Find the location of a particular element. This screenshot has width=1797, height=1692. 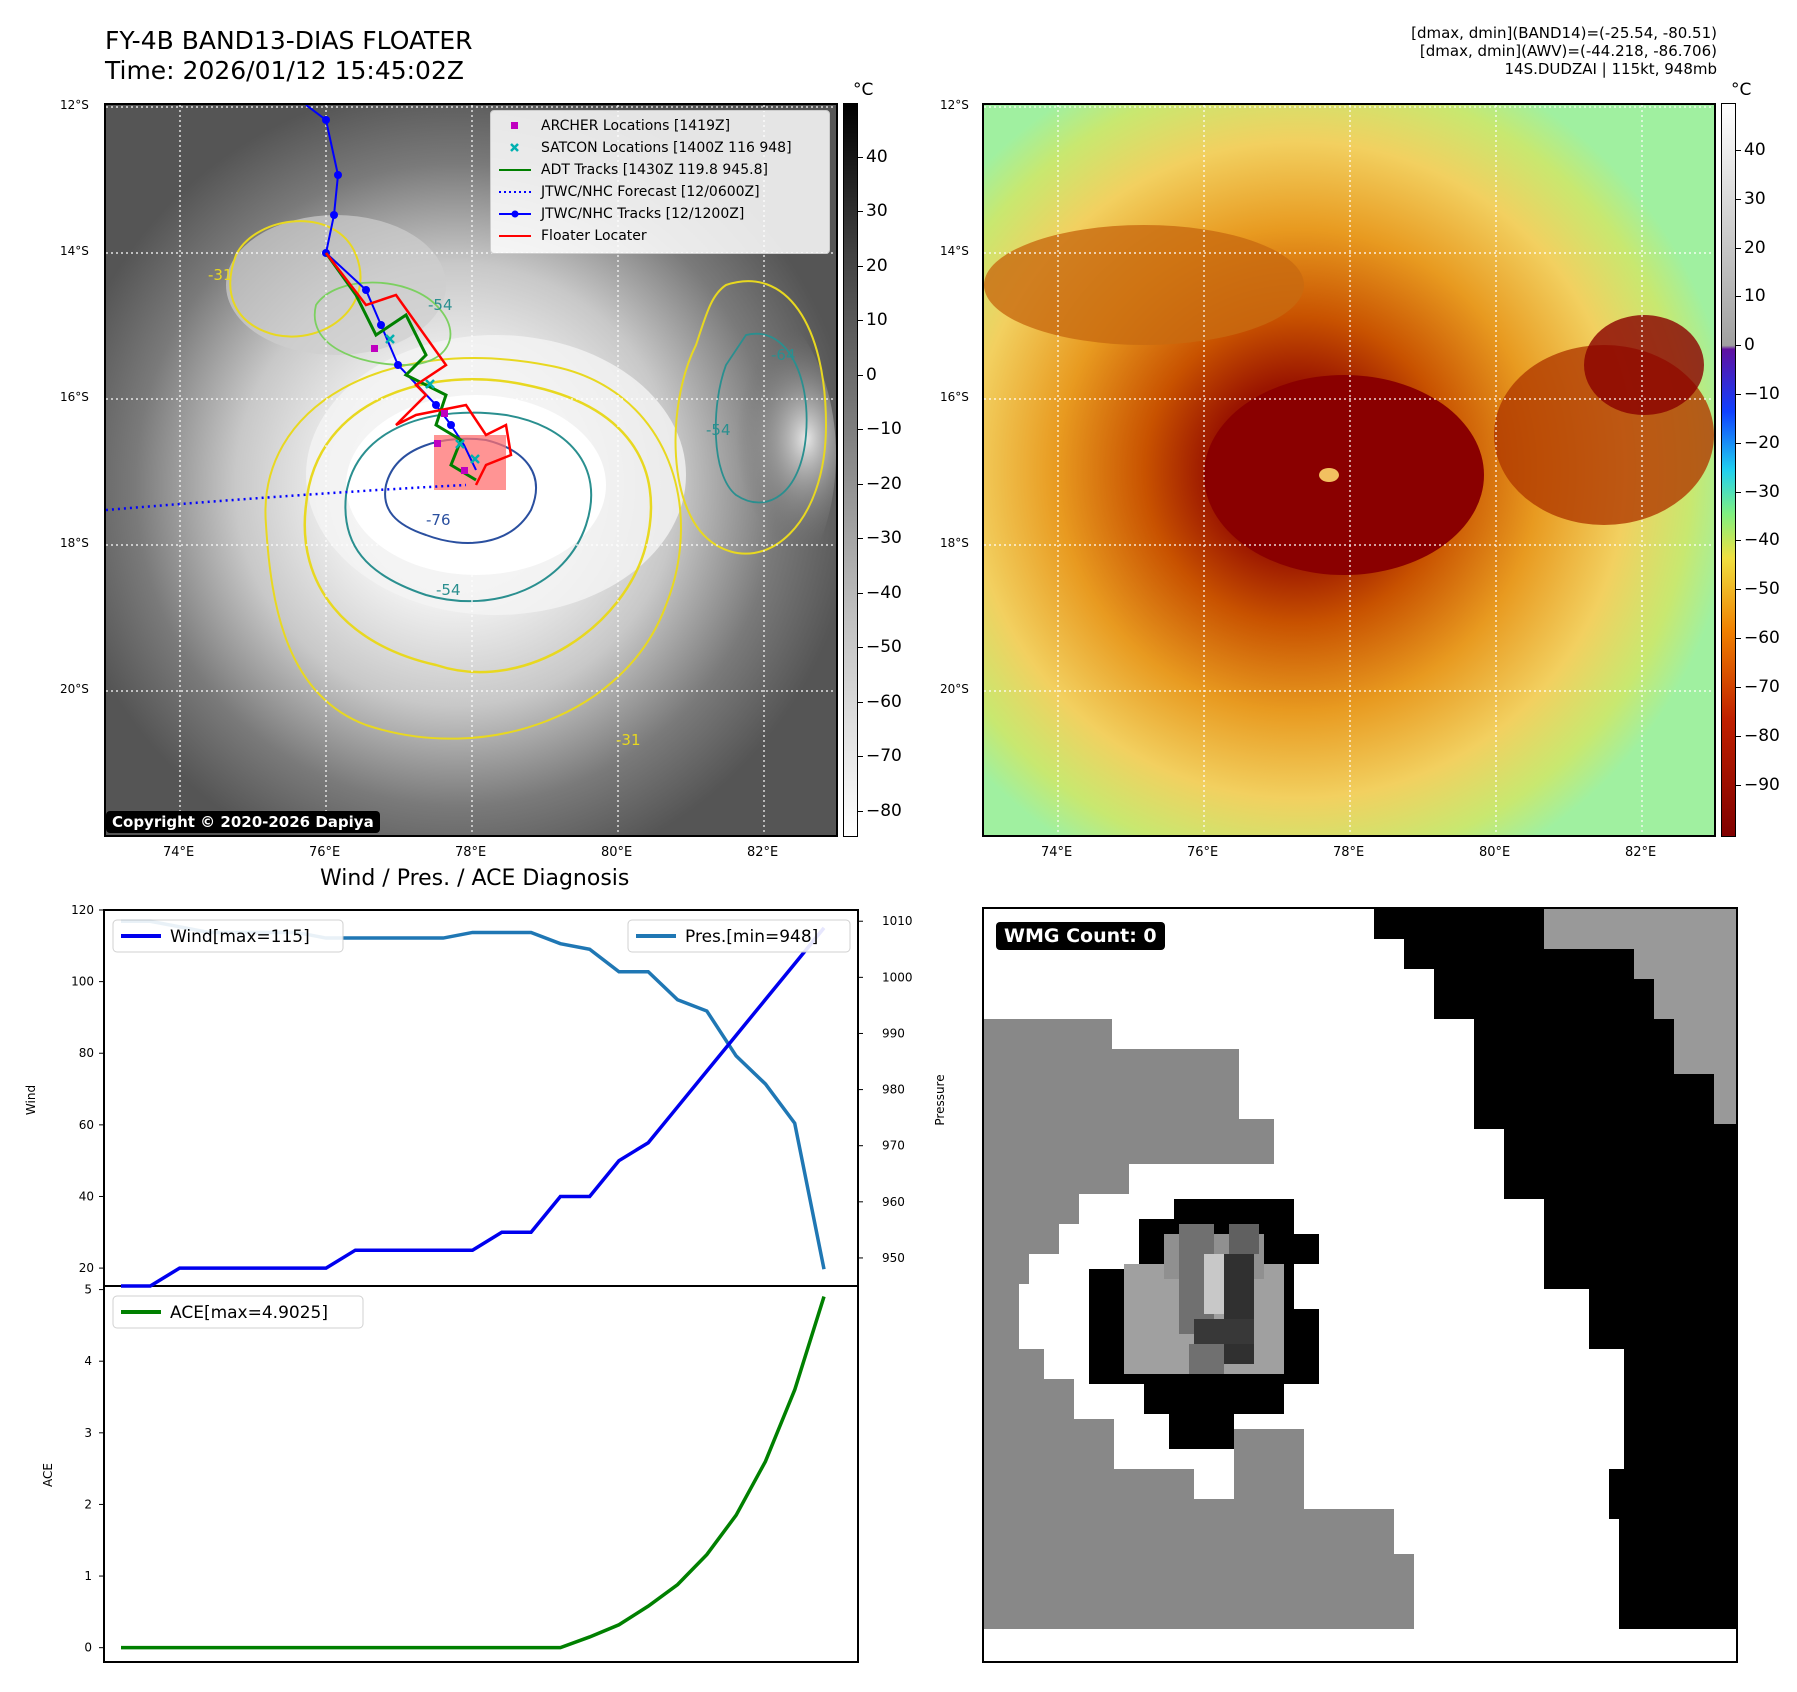

ace-tick-label: 1 is located at coordinates (88, 1576).